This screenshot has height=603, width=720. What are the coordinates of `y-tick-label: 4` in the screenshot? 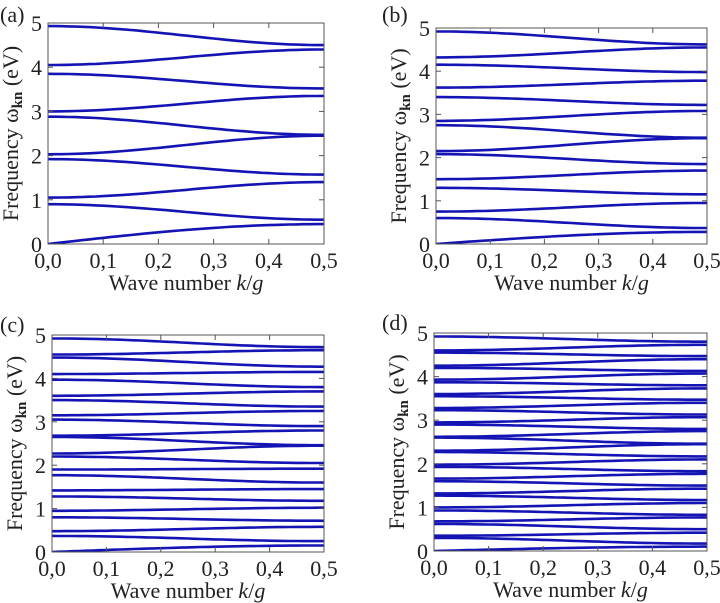 It's located at (424, 71).